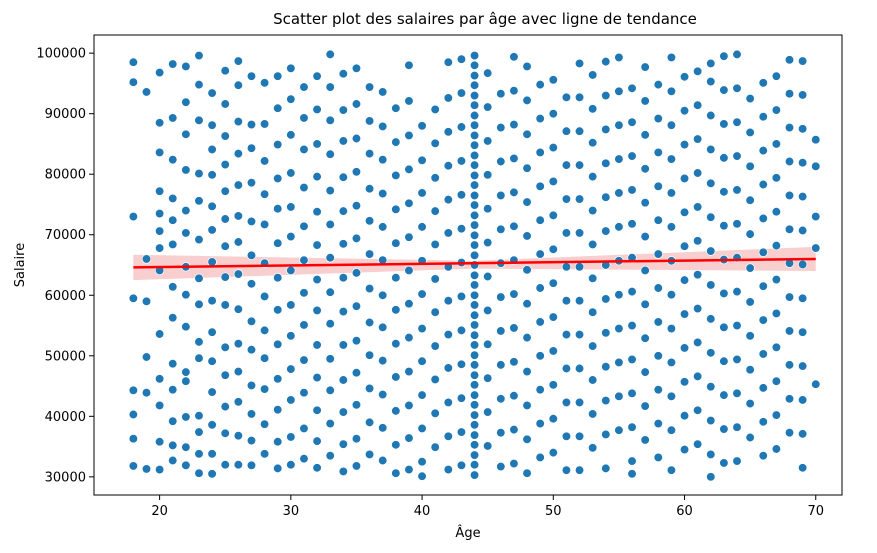 The image size is (877, 553). What do you see at coordinates (474, 263) in the screenshot?
I see `trend-line` at bounding box center [474, 263].